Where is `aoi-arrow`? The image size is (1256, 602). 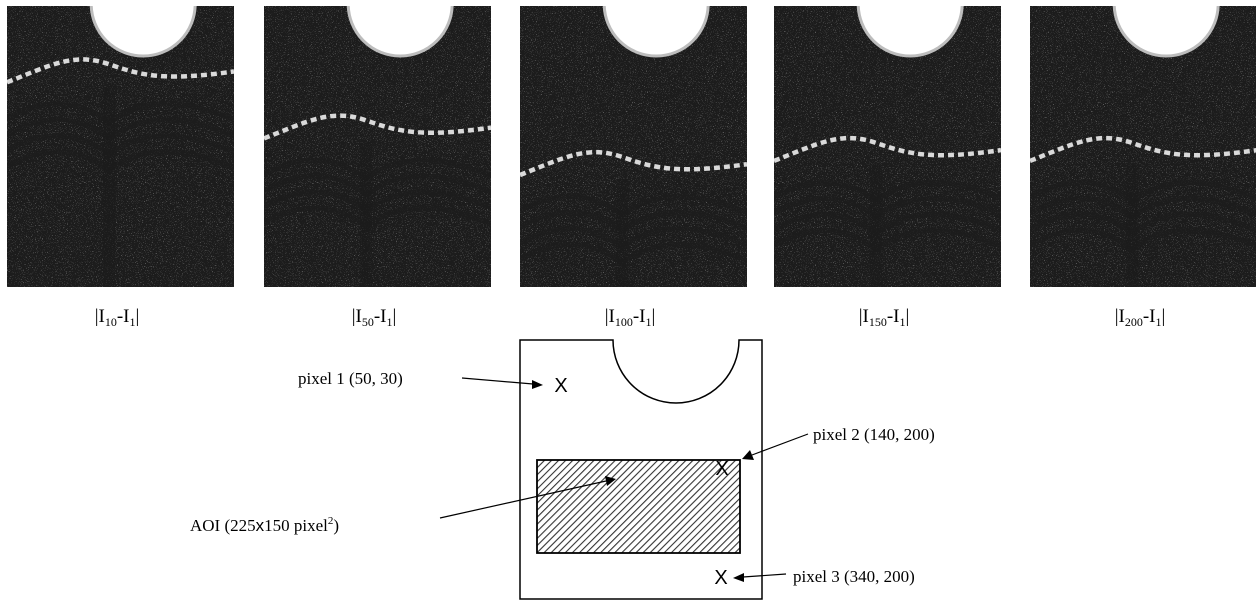
aoi-arrow is located at coordinates (527, 497).